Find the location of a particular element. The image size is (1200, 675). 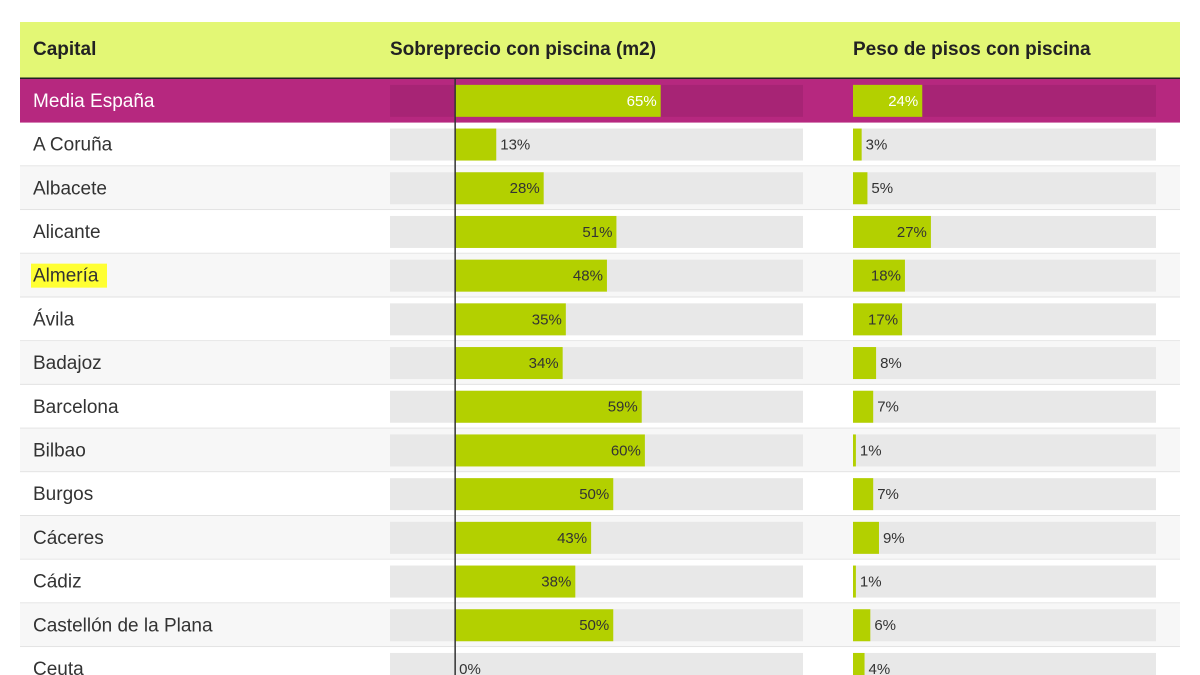

value-label: 43% is located at coordinates (572, 538).